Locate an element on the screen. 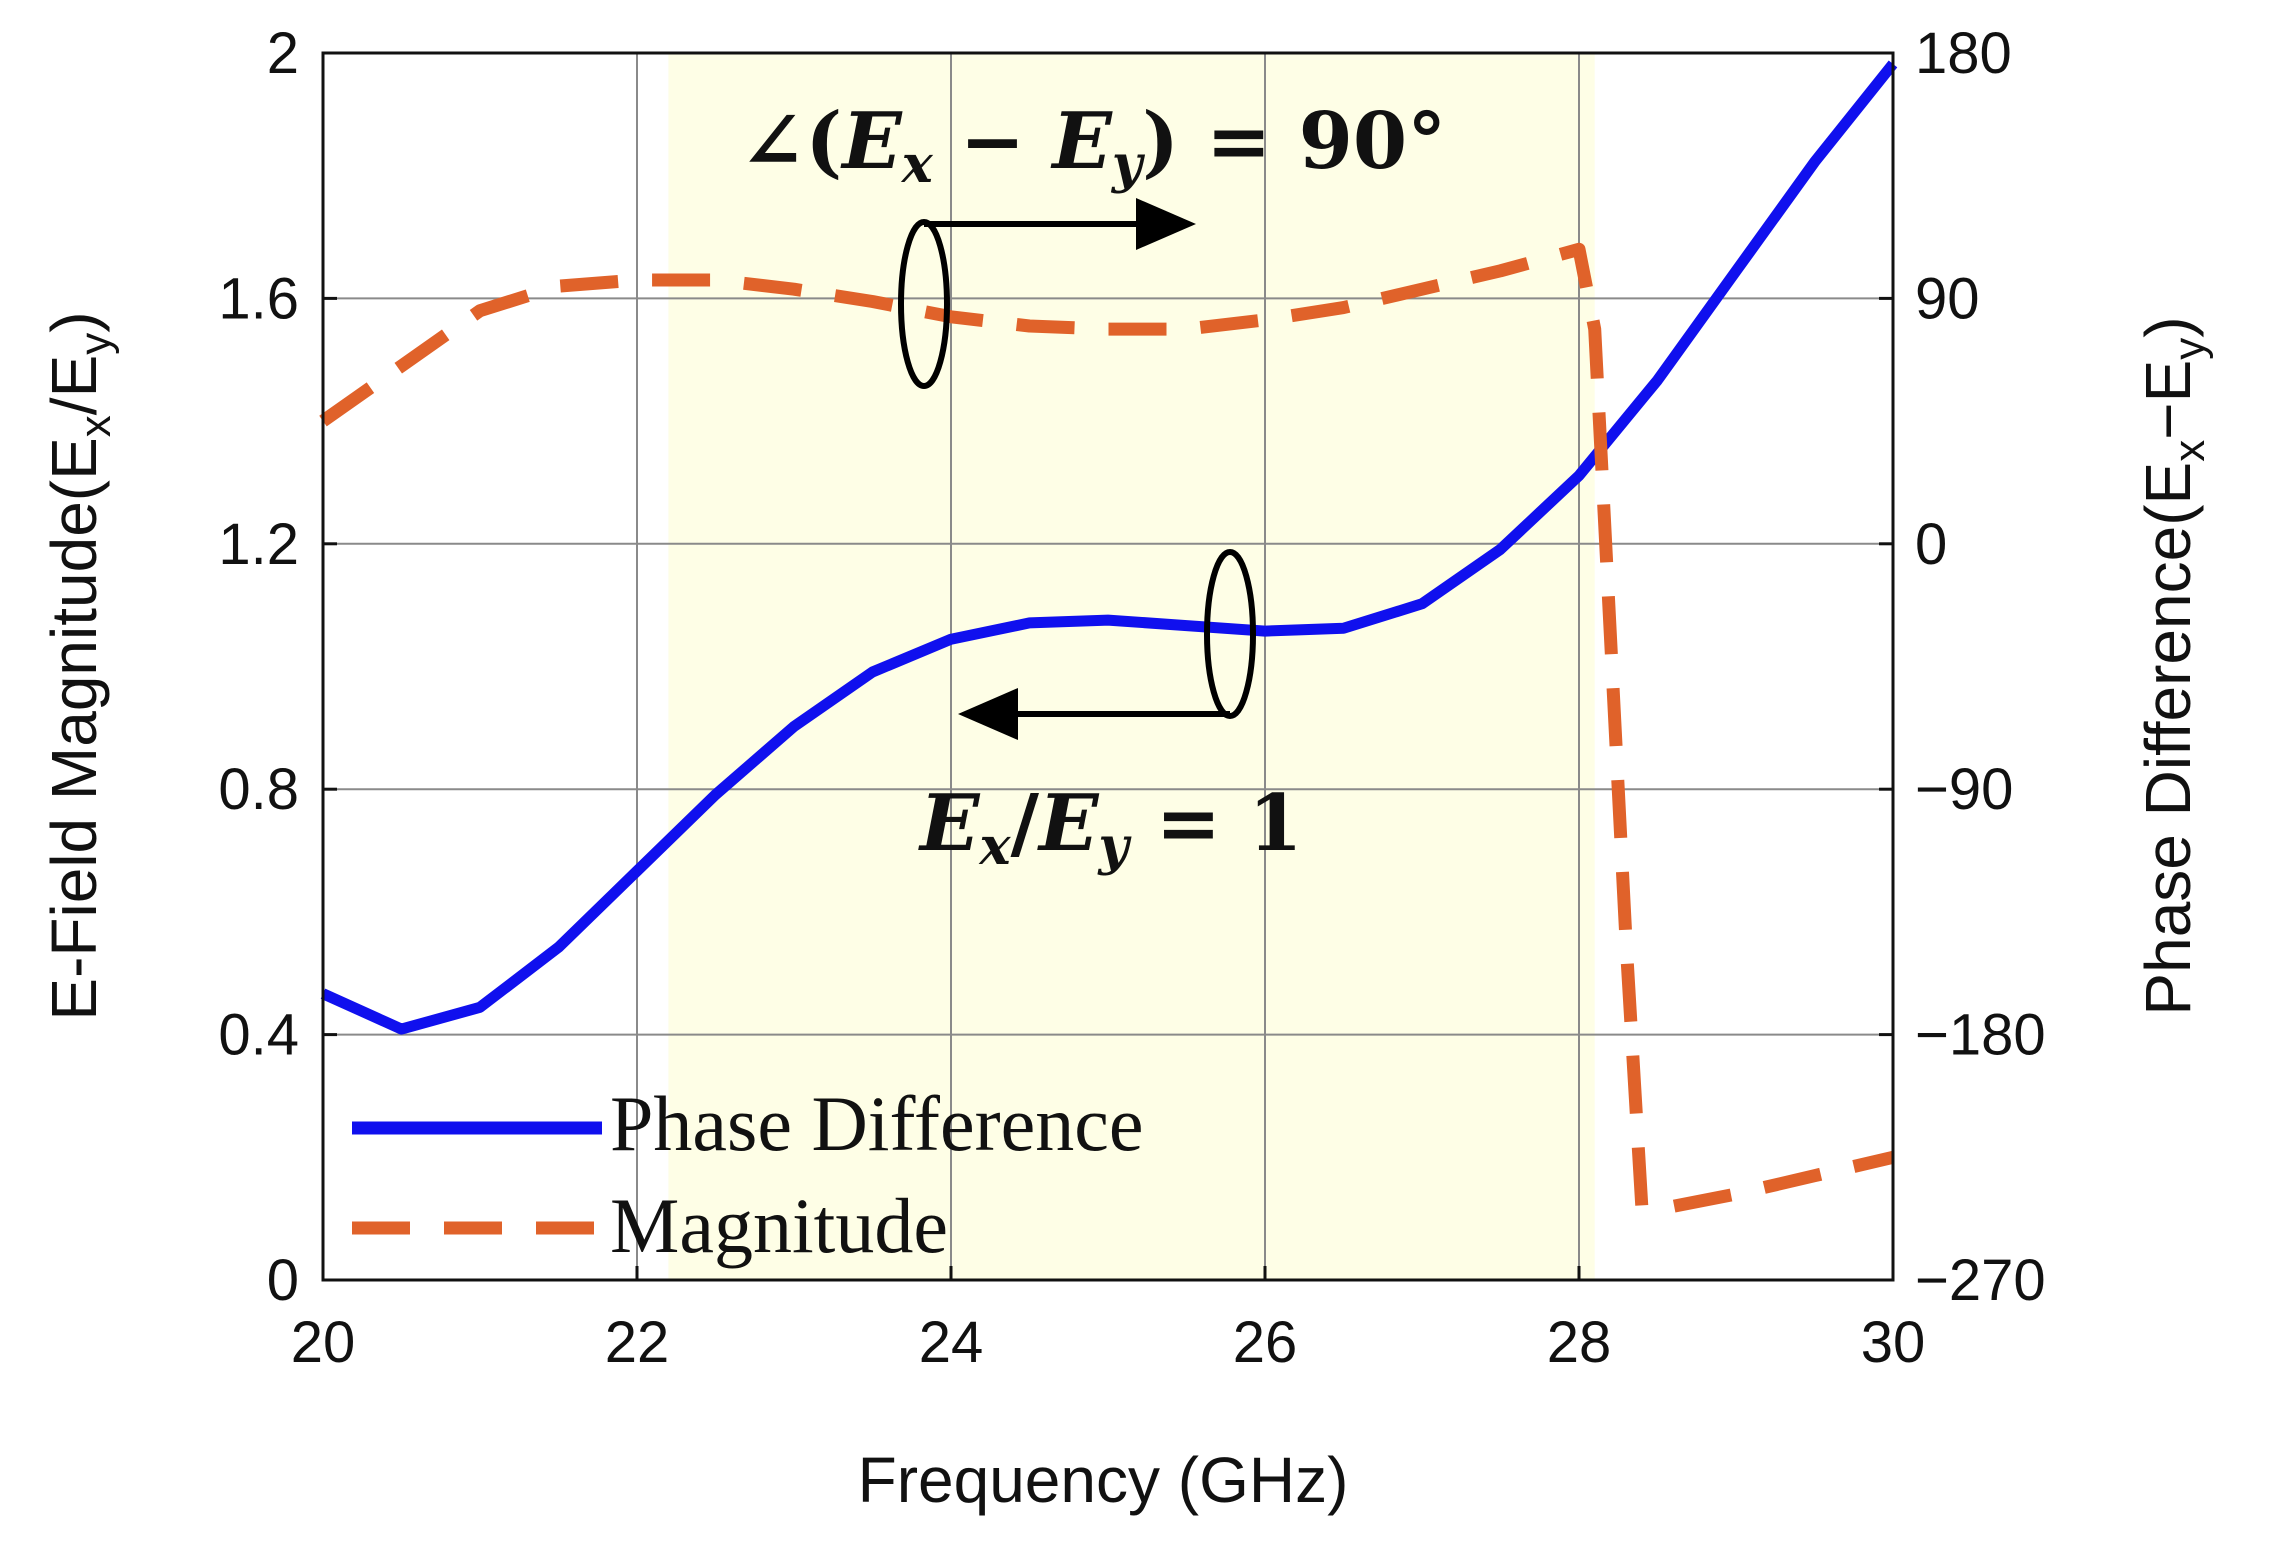  x-tick-label-26: 26 is located at coordinates (1265, 1342).